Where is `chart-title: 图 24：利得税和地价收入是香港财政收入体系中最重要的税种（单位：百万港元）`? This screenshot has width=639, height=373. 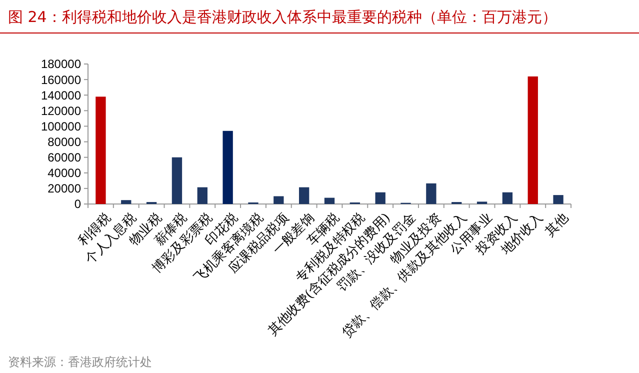 chart-title: 图 24：利得税和地价收入是香港财政收入体系中最重要的税种（单位：百万港元） is located at coordinates (282, 17).